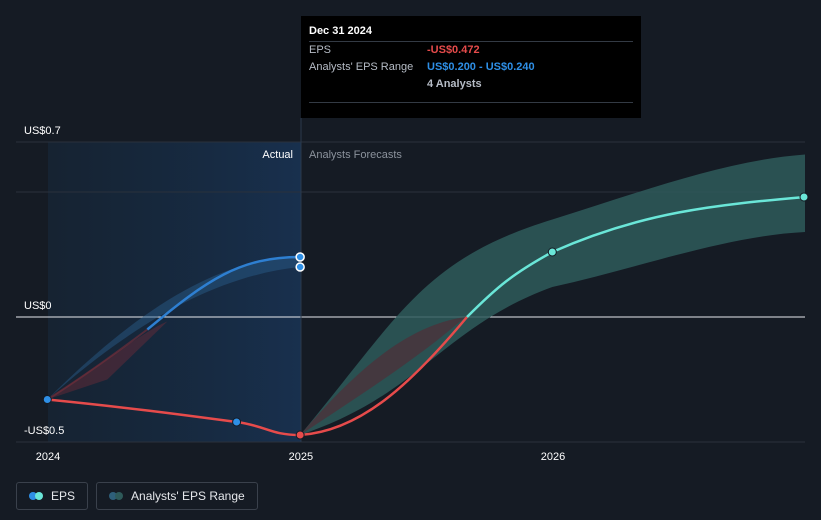 This screenshot has width=821, height=520. I want to click on x-tick-label: 2026, so click(553, 457).